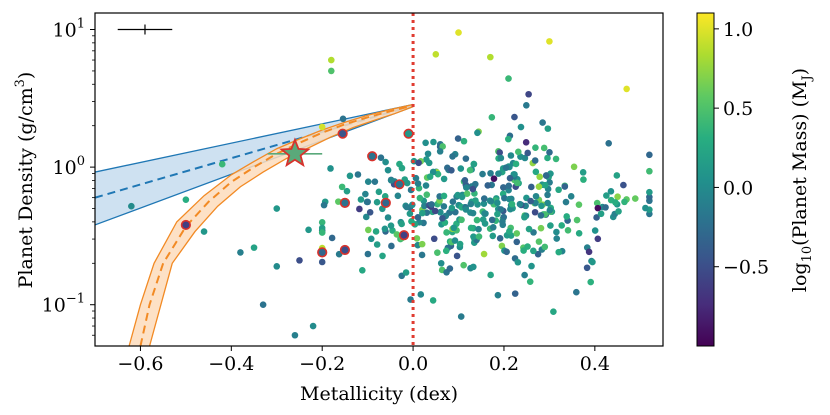 The image size is (830, 415). Describe the element at coordinates (69, 29) in the screenshot. I see `y-tick-label-2: 10¹` at that location.